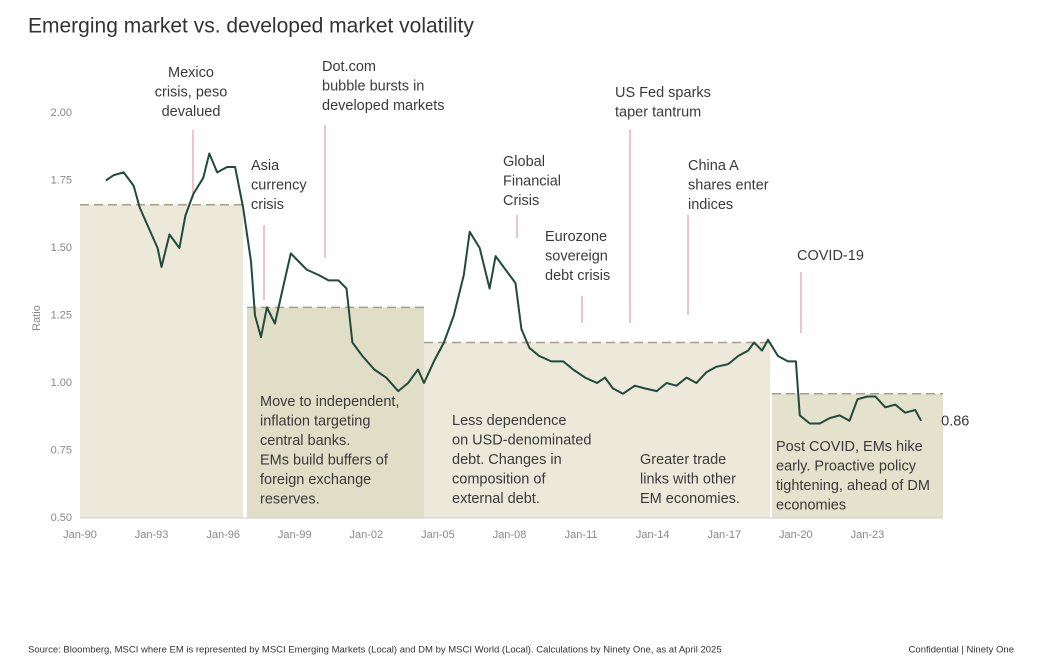 Image resolution: width=1042 pixels, height=668 pixels. Describe the element at coordinates (349, 67) in the screenshot. I see `event-label: Dot.com` at that location.